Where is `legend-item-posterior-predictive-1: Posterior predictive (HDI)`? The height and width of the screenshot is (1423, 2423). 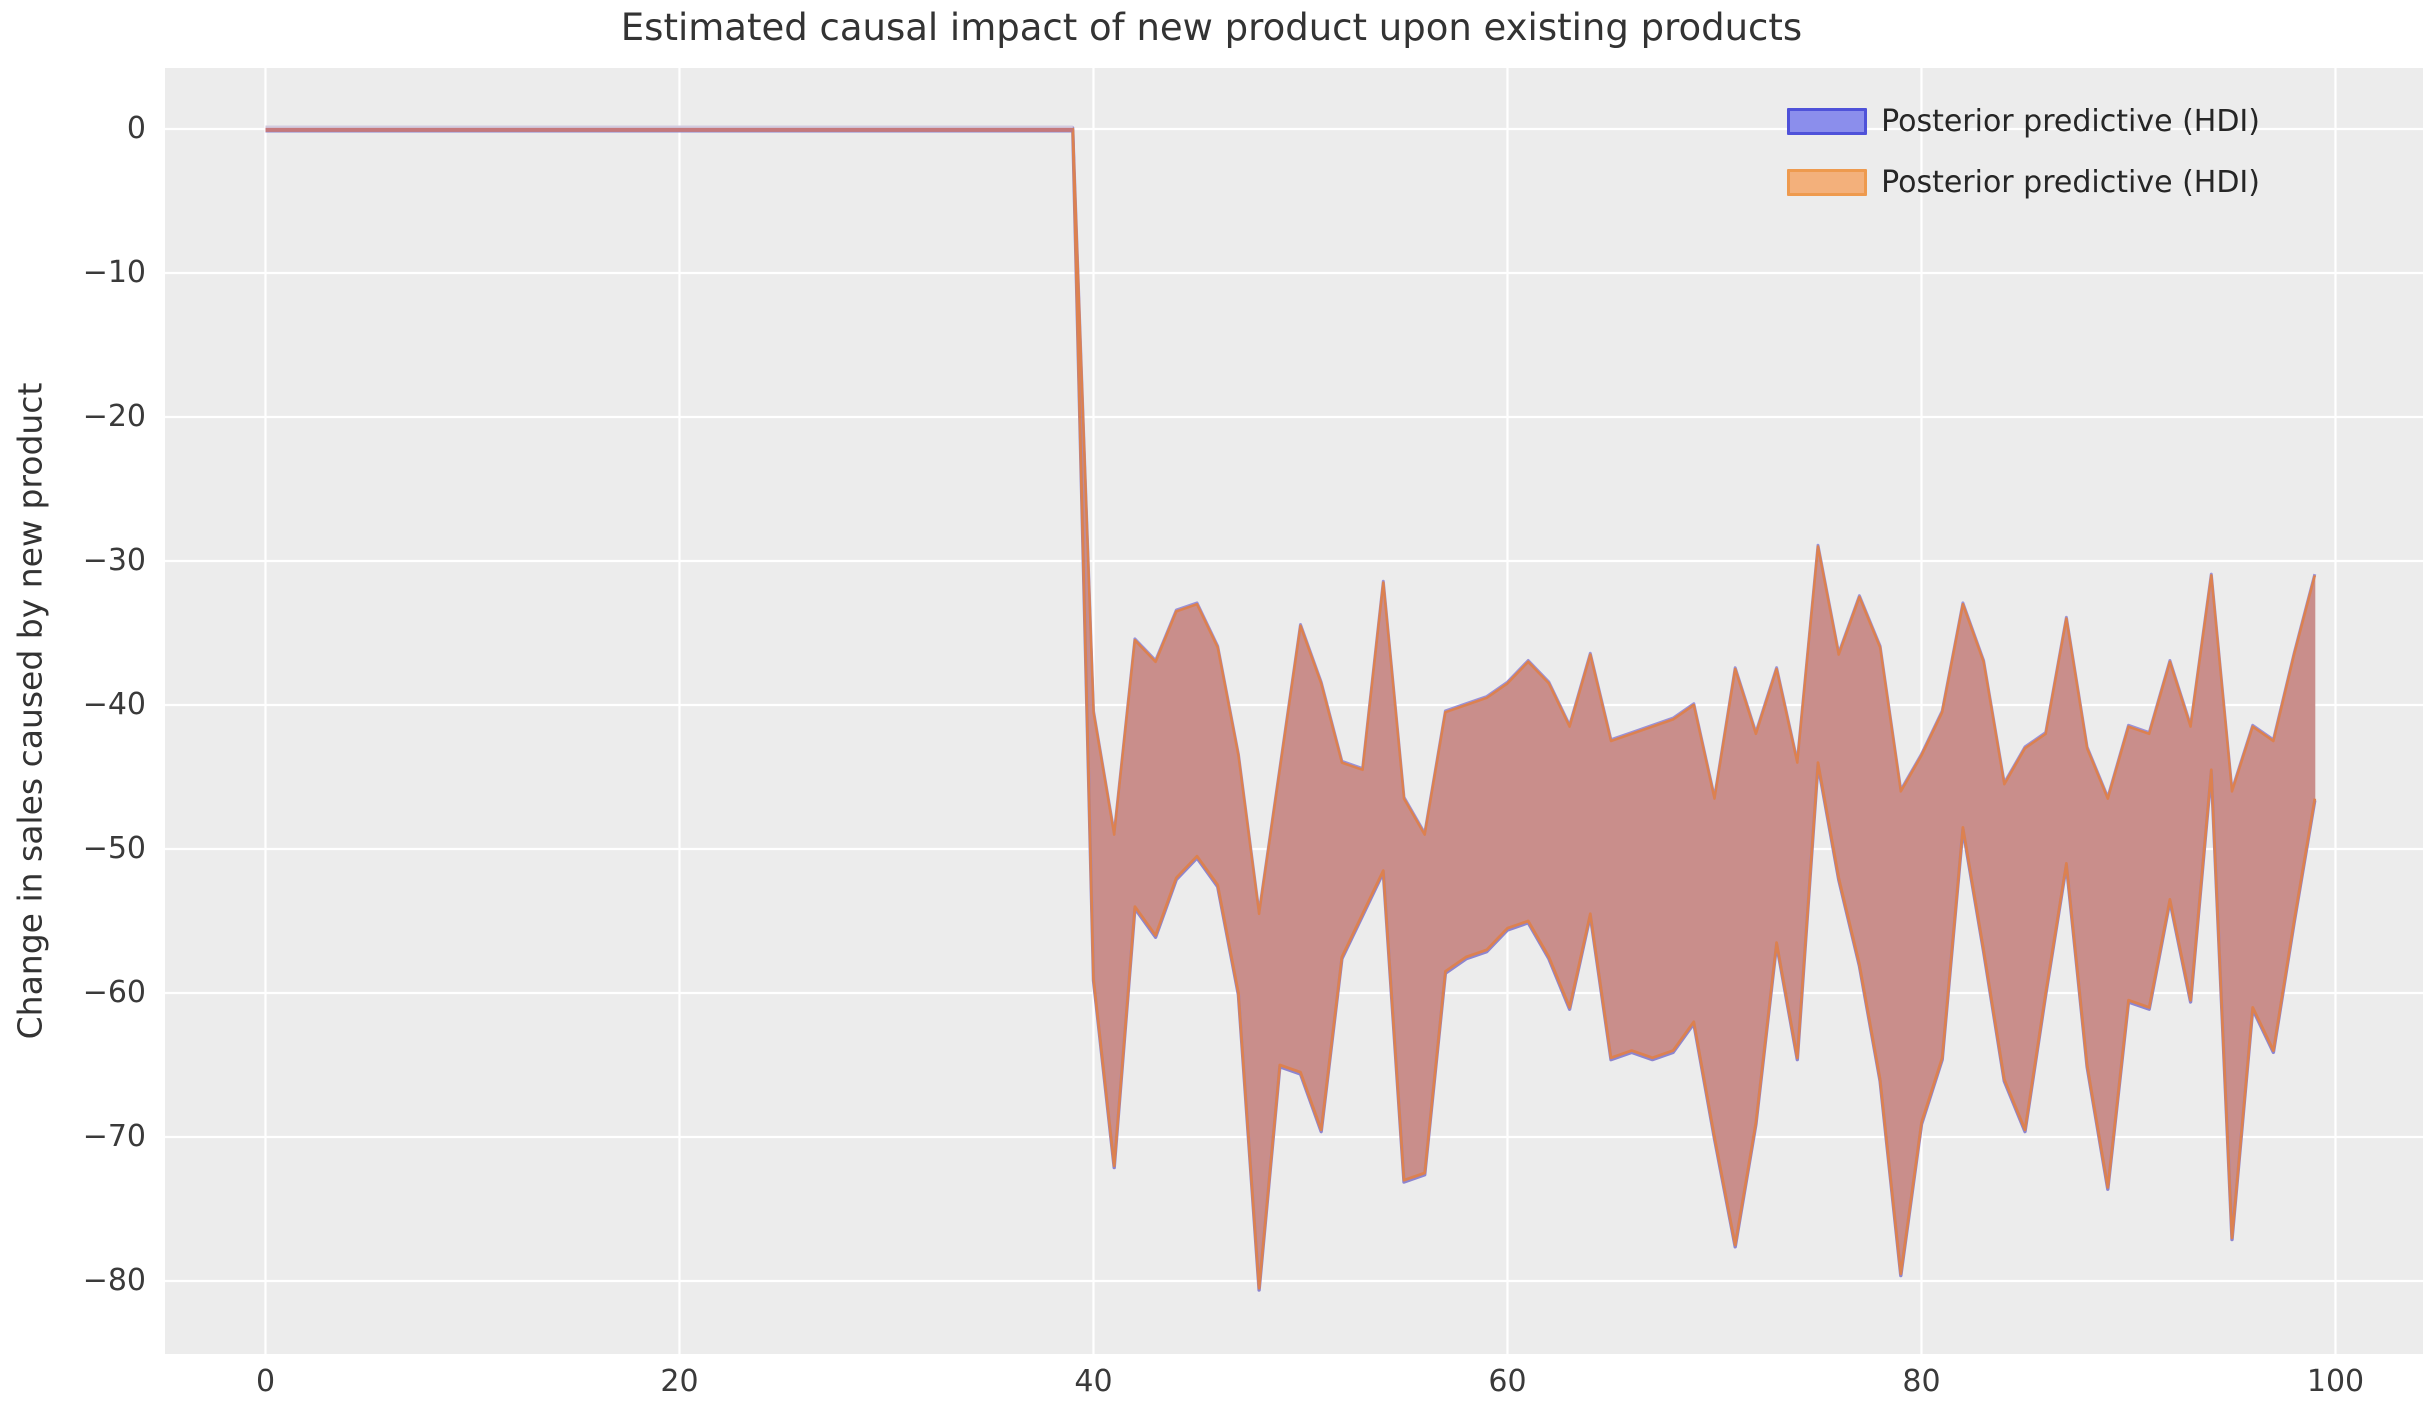 legend-item-posterior-predictive-1: Posterior predictive (HDI) is located at coordinates (2023, 121).